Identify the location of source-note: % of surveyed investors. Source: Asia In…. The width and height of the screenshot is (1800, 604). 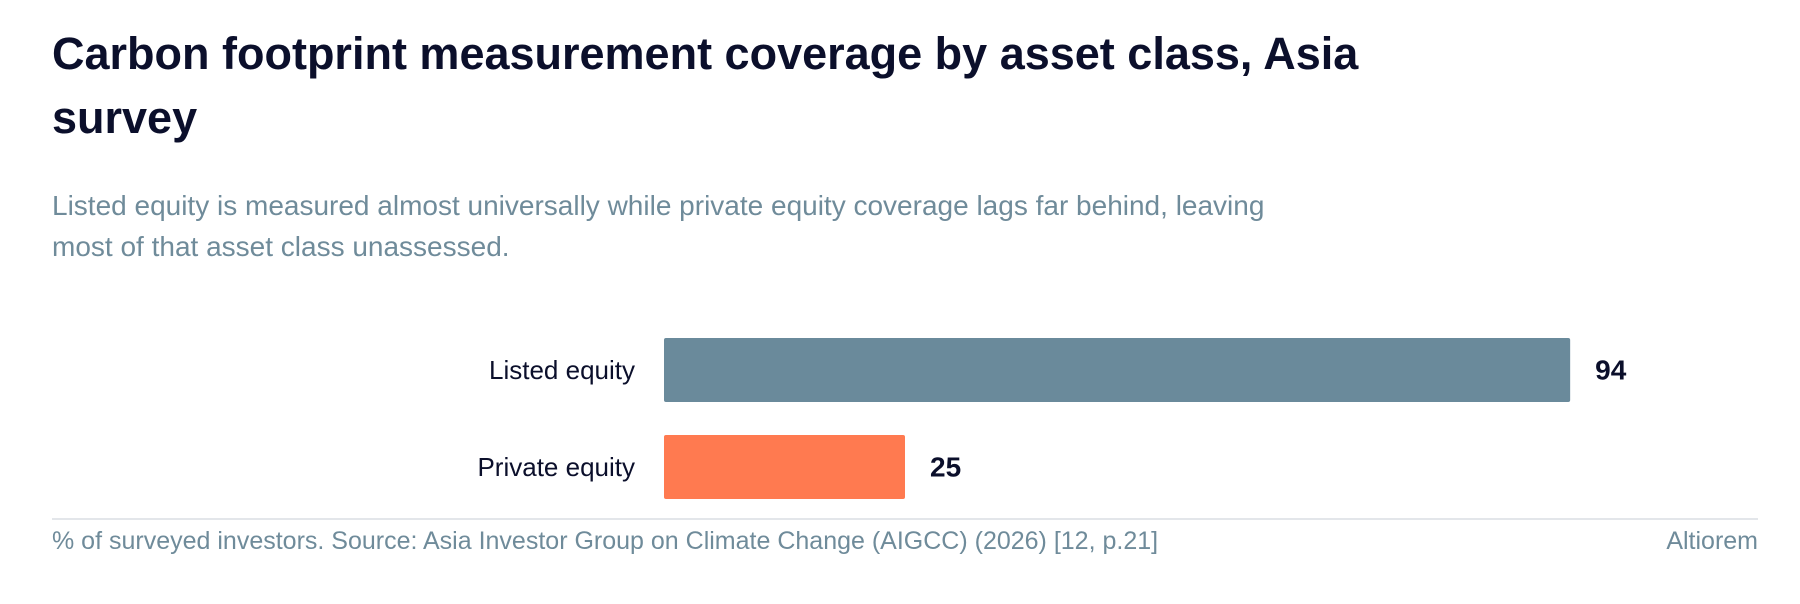
(605, 541).